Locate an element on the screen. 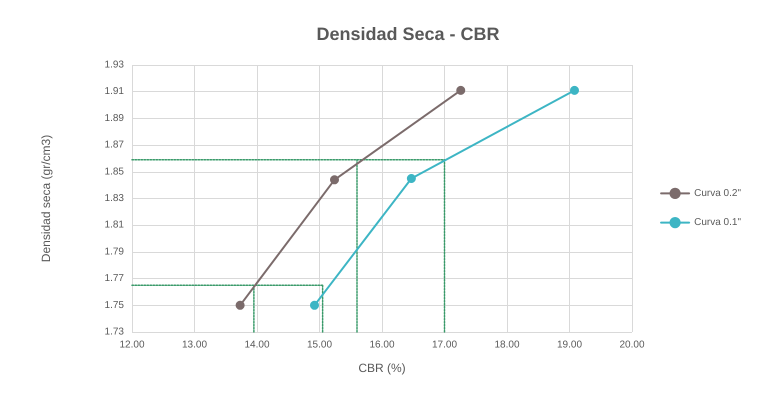  y-tick-label: 1.77 is located at coordinates (114, 278).